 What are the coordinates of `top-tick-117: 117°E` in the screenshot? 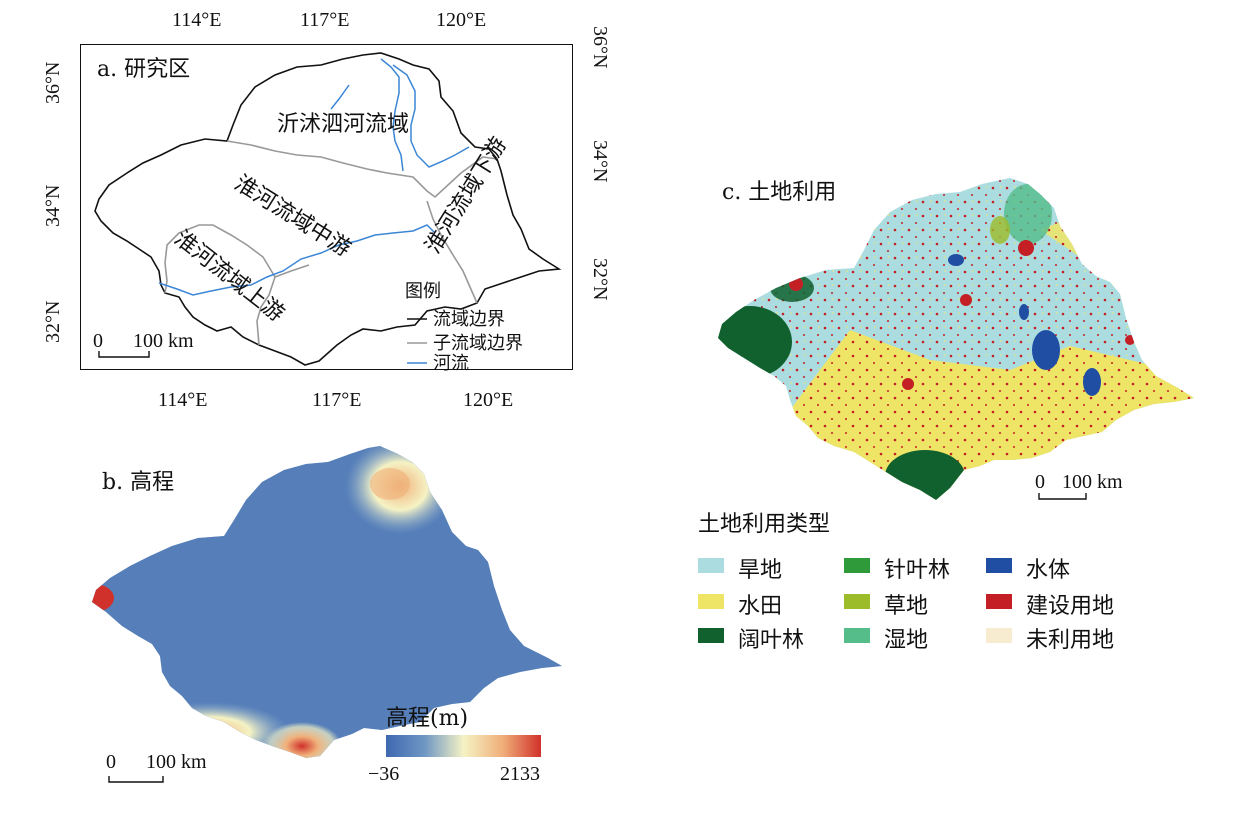 It's located at (325, 20).